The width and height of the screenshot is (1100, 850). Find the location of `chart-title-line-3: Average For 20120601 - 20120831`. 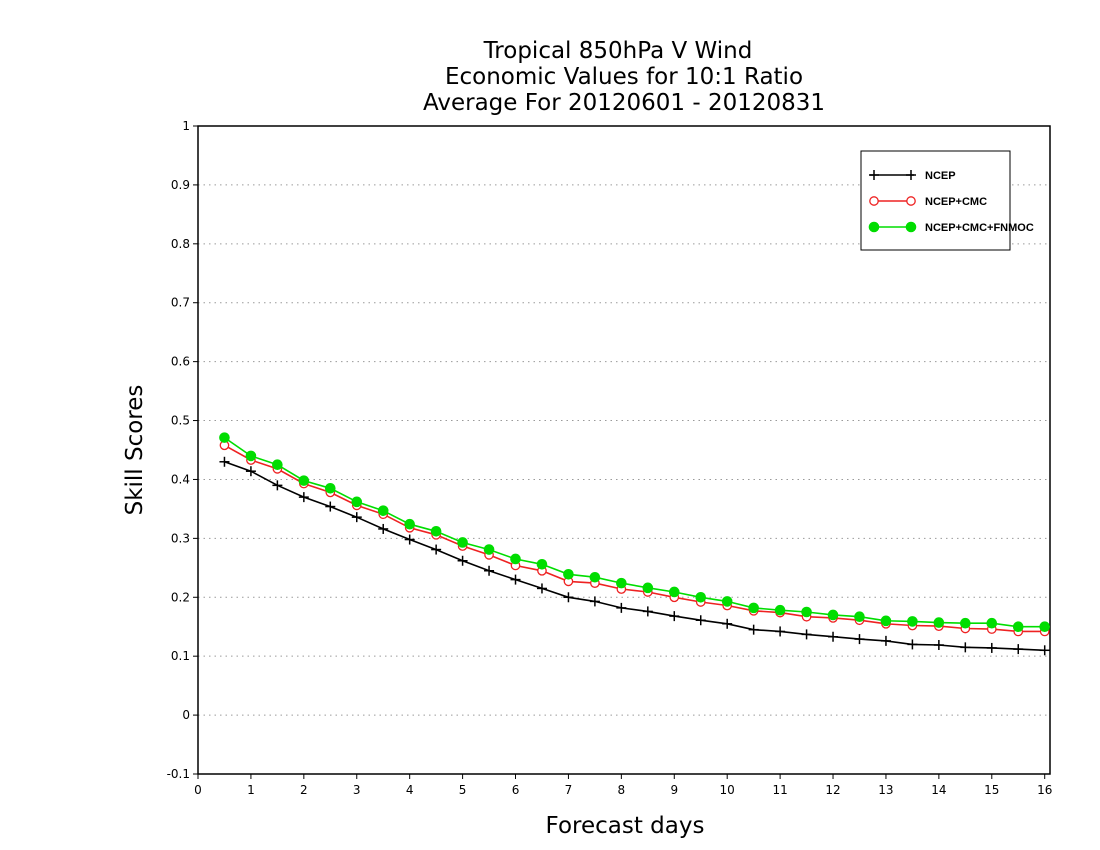

chart-title-line-3: Average For 20120601 - 20120831 is located at coordinates (624, 103).